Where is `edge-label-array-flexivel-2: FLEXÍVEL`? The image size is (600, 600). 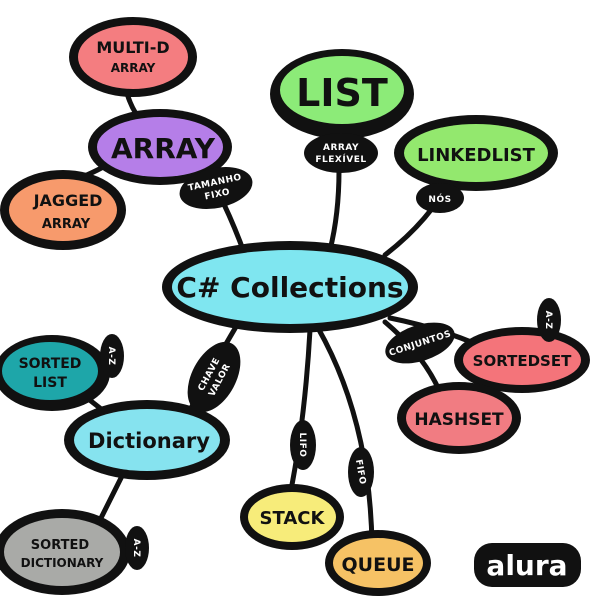
edge-label-array-flexivel-2: FLEXÍVEL is located at coordinates (340, 159).